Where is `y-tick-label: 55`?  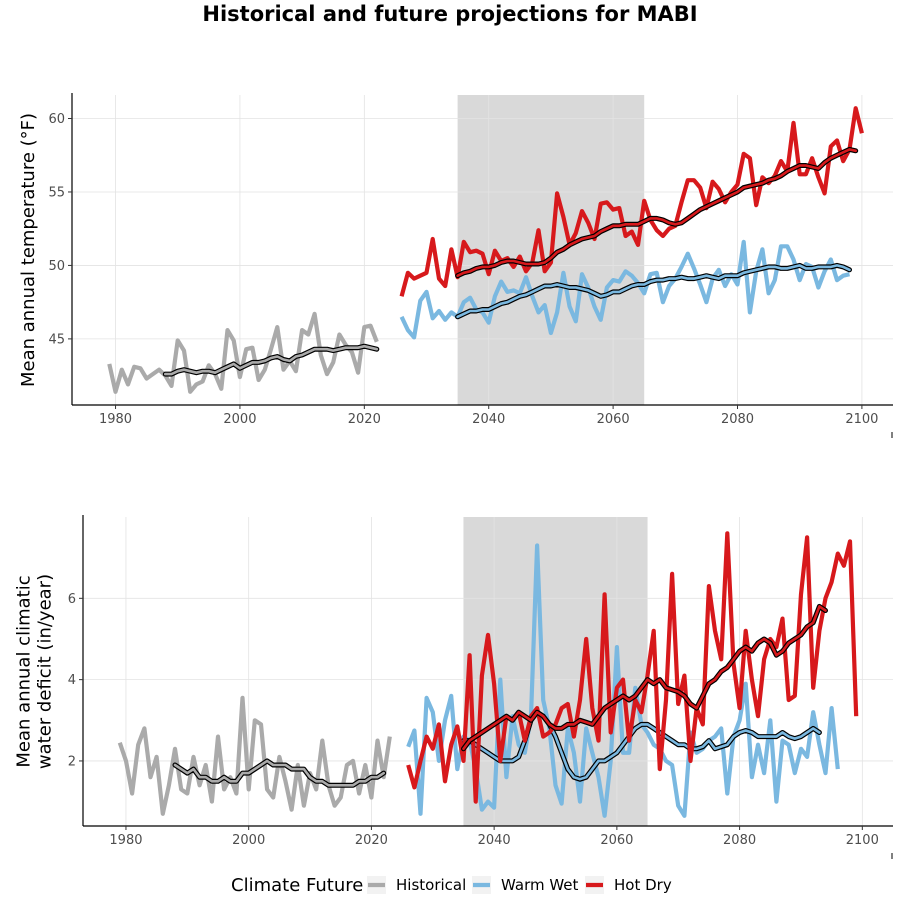 y-tick-label: 55 is located at coordinates (56, 192).